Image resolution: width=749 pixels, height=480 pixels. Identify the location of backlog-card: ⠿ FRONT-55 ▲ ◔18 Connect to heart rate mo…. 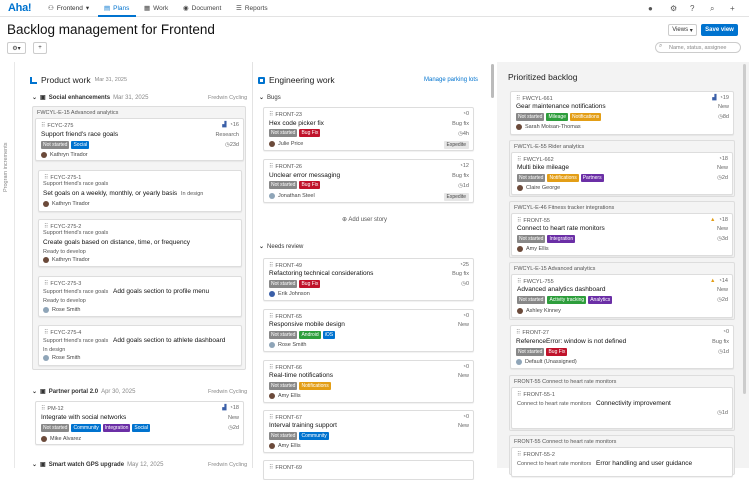
(622, 234).